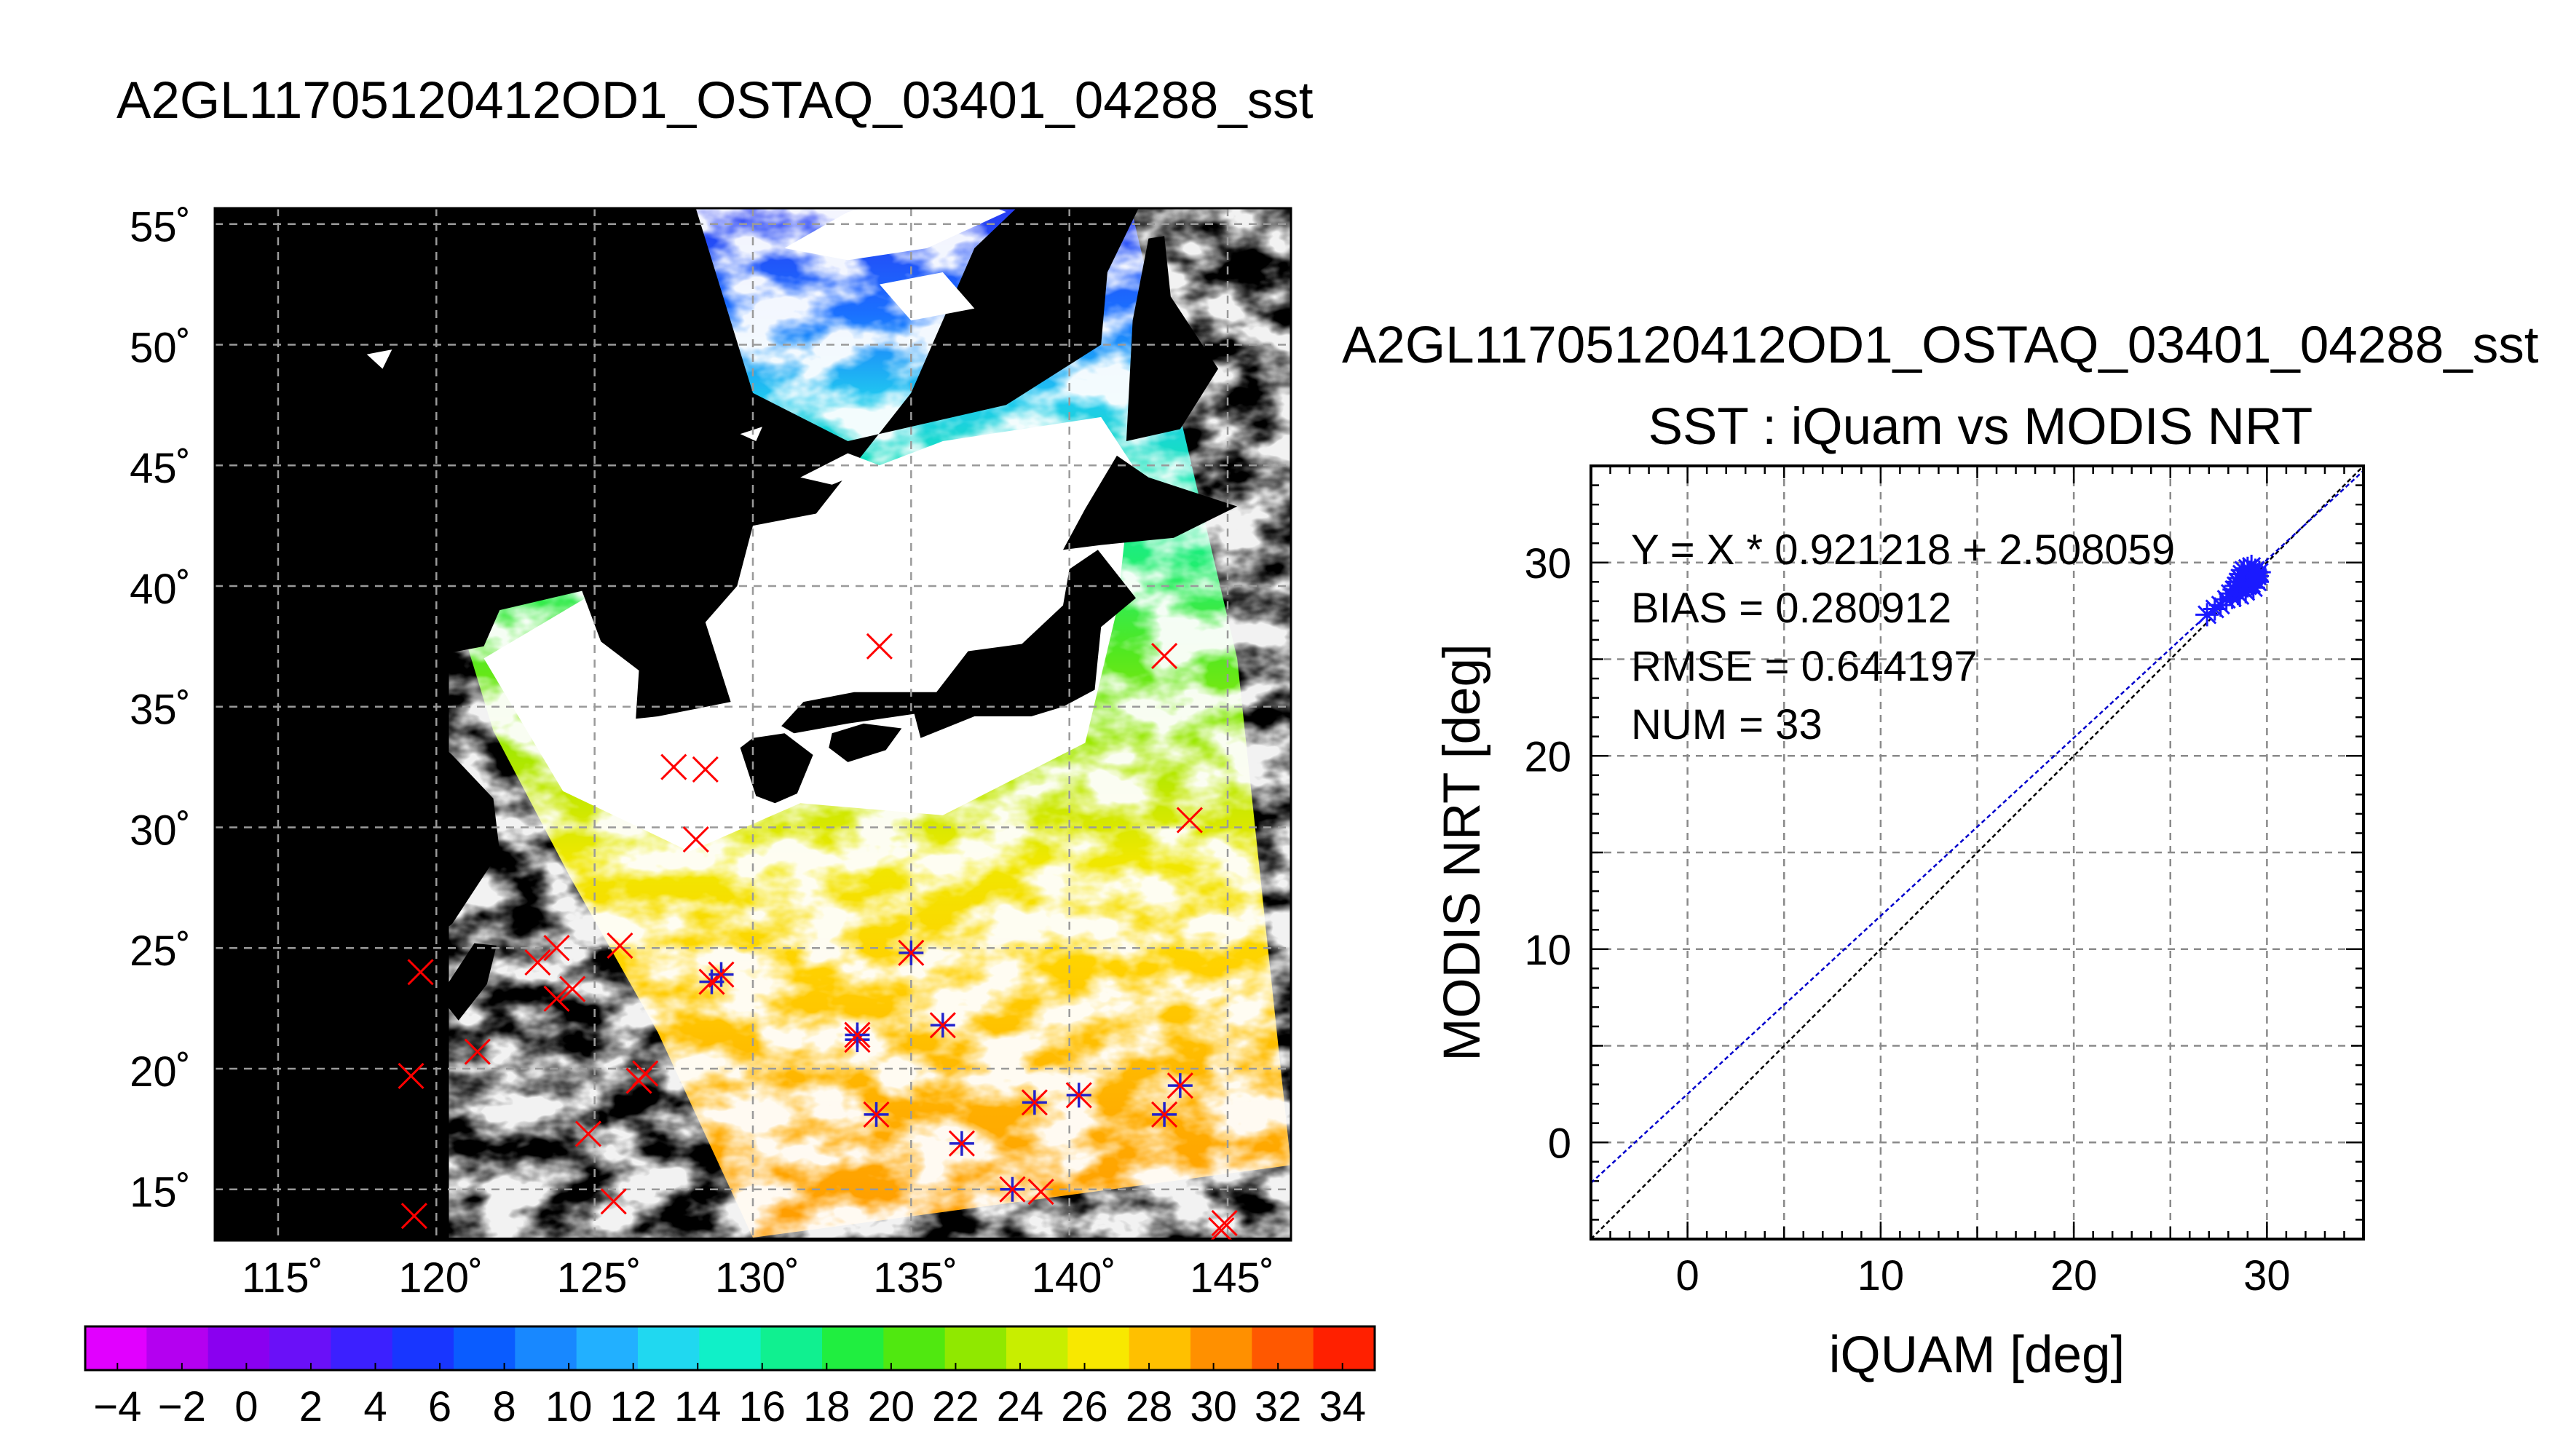 Image resolution: width=2555 pixels, height=1456 pixels. What do you see at coordinates (1547, 757) in the screenshot?
I see `y-tick-label: 20` at bounding box center [1547, 757].